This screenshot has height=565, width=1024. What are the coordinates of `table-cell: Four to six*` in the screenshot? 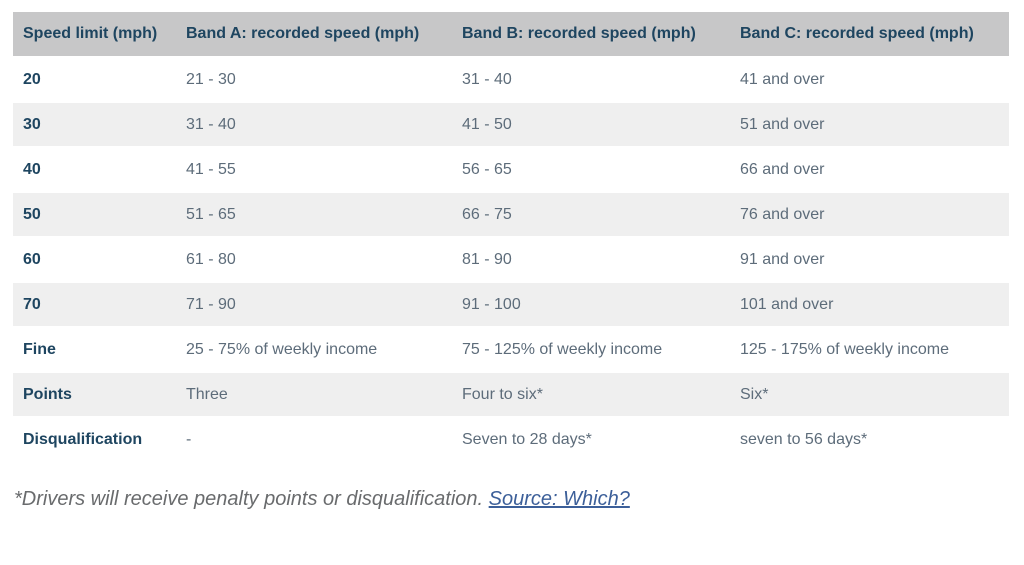 It's located at (591, 395).